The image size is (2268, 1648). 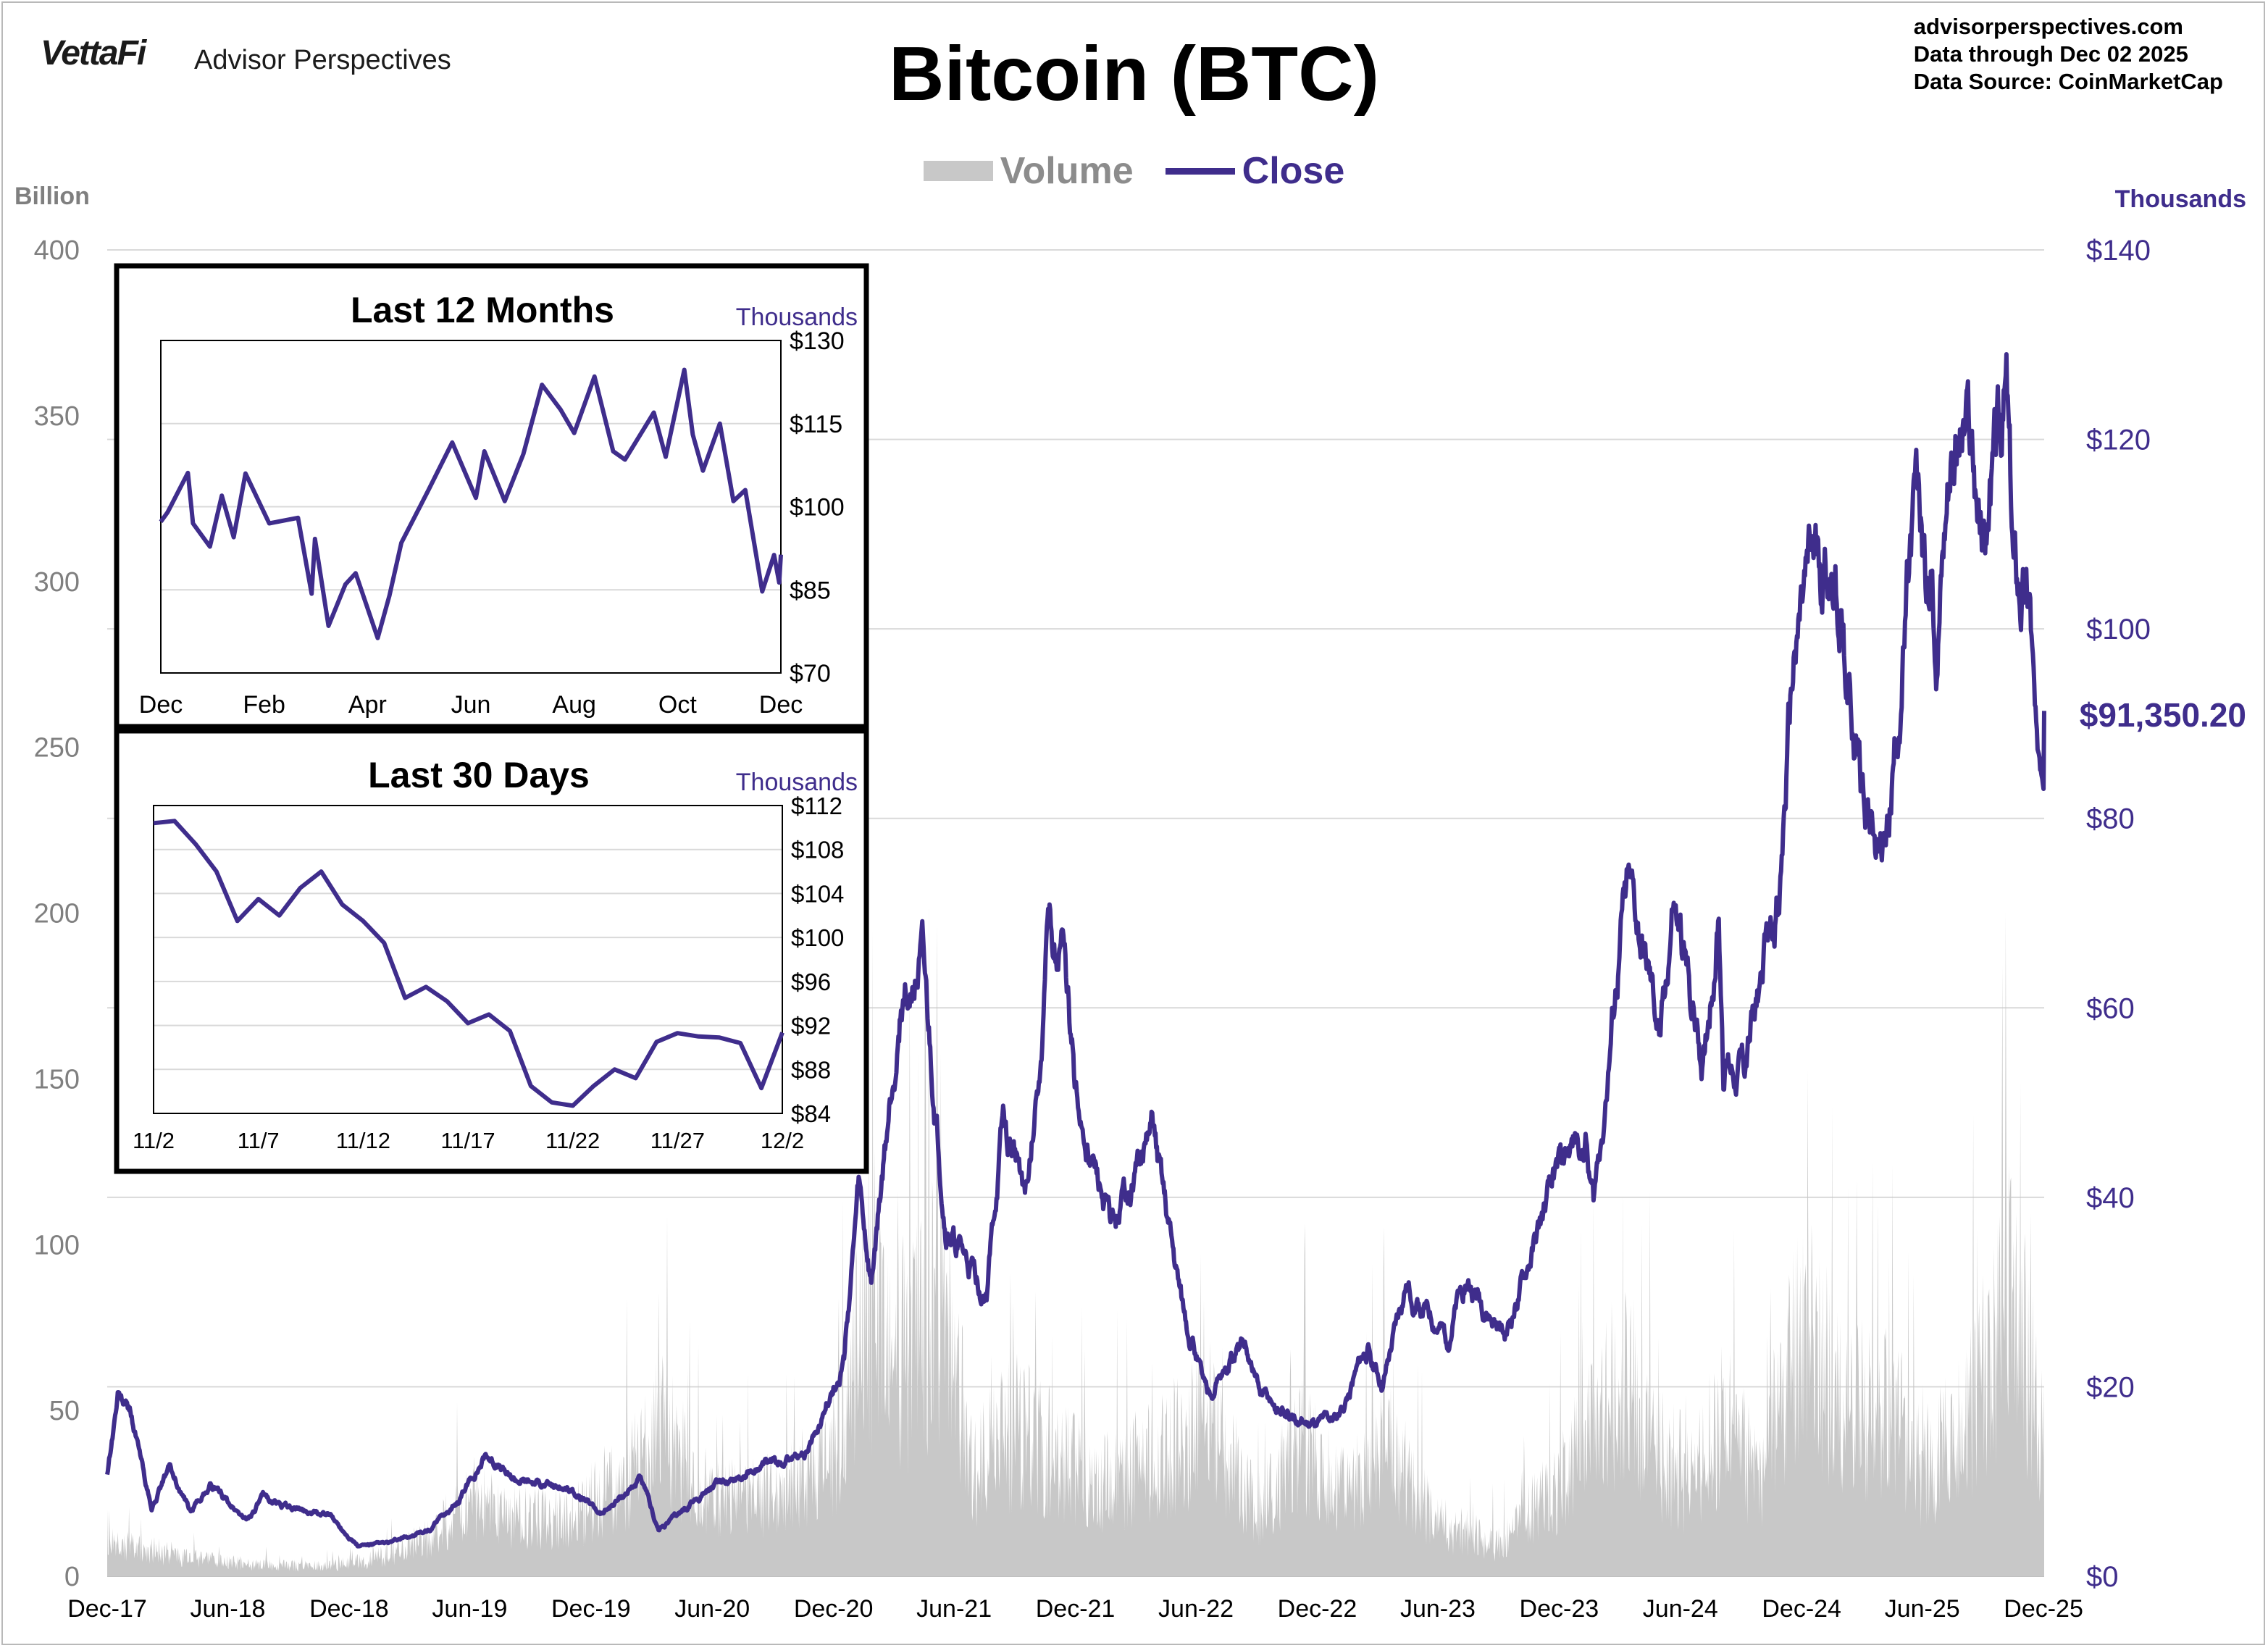 I want to click on right-axis-tick-label: $20, so click(x=2111, y=1387).